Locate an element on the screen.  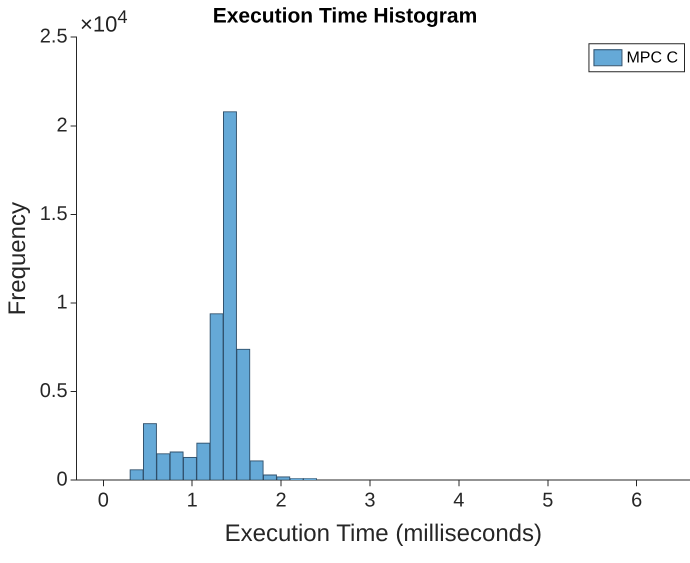
text: ×10$^{4}$ is located at coordinates (104, 22).